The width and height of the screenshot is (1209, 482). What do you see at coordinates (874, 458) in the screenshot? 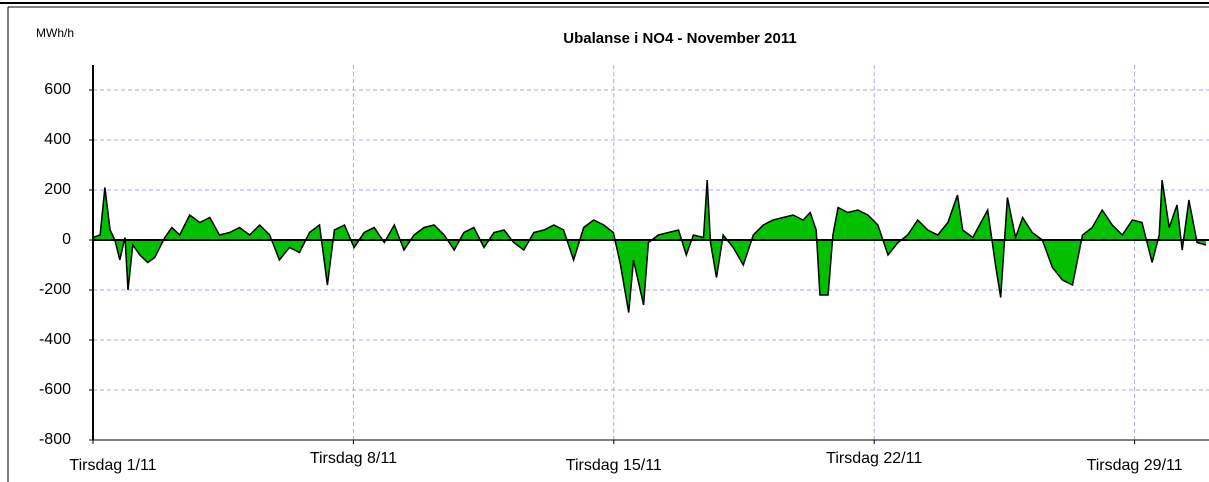
I see `x-tick-label: Tirsdag 22/11` at bounding box center [874, 458].